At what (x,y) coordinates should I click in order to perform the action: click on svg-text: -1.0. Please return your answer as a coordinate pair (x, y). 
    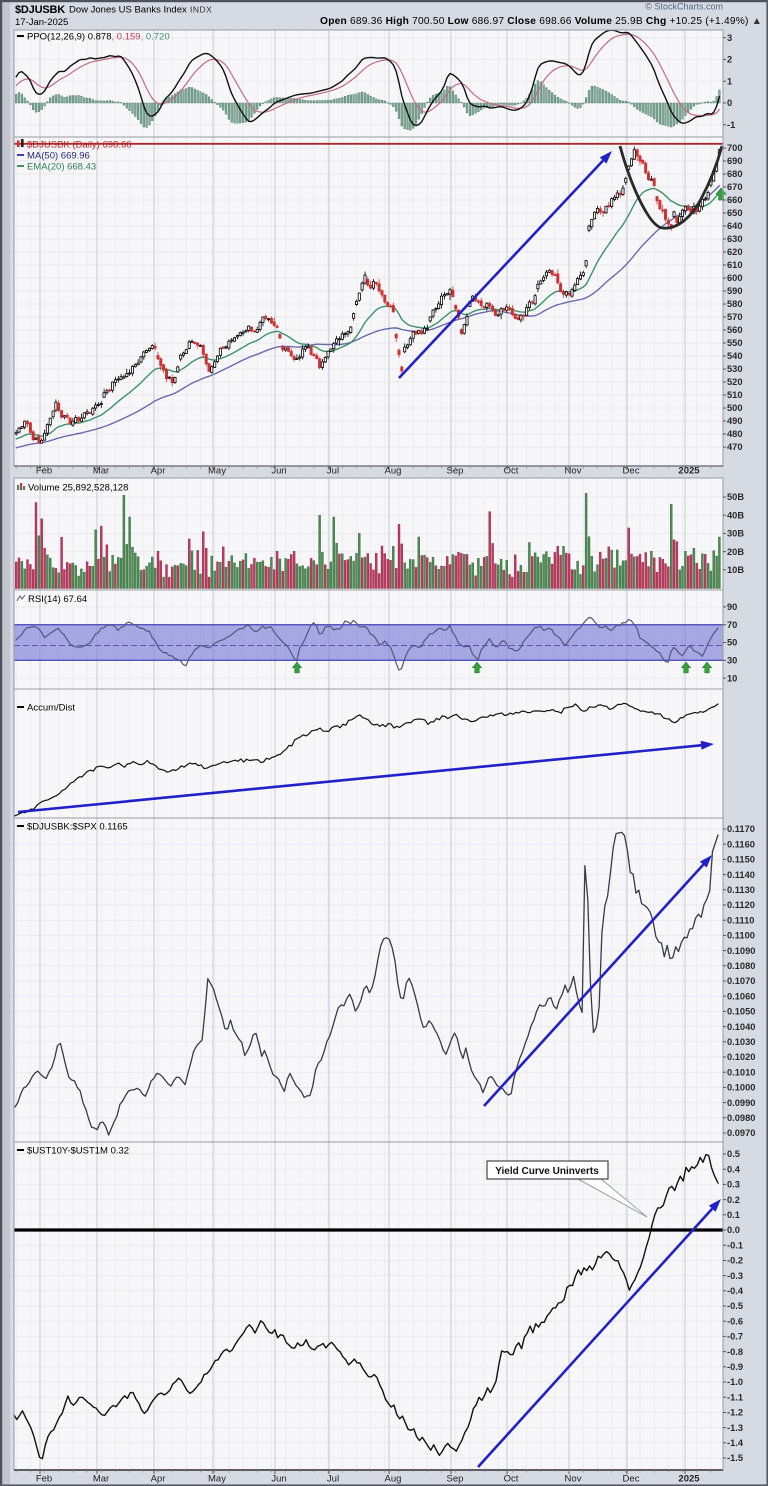
    Looking at the image, I should click on (735, 1382).